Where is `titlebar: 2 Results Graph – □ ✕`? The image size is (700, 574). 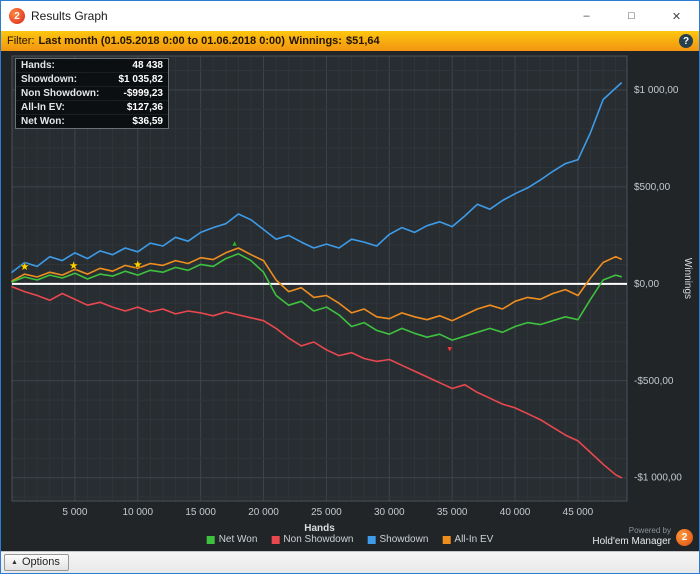
titlebar: 2 Results Graph – □ ✕ is located at coordinates (350, 16).